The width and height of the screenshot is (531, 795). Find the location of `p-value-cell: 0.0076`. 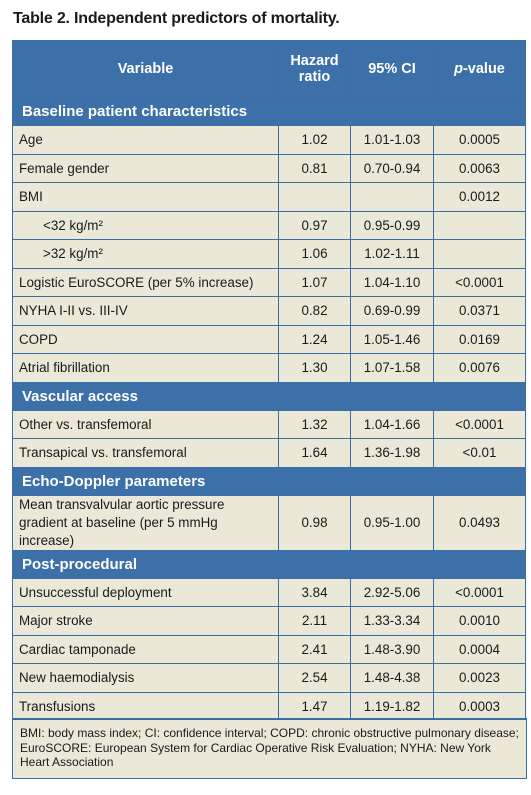

p-value-cell: 0.0076 is located at coordinates (479, 368).